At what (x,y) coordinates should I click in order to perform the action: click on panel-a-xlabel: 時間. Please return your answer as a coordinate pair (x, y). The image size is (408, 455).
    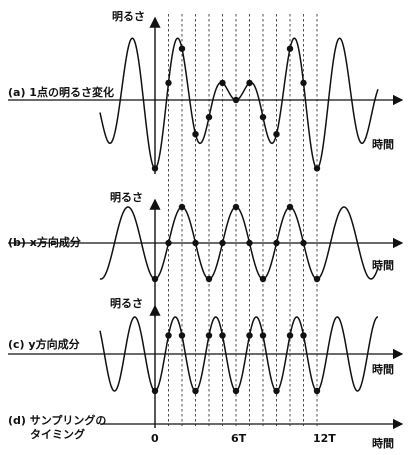
    Looking at the image, I should click on (383, 144).